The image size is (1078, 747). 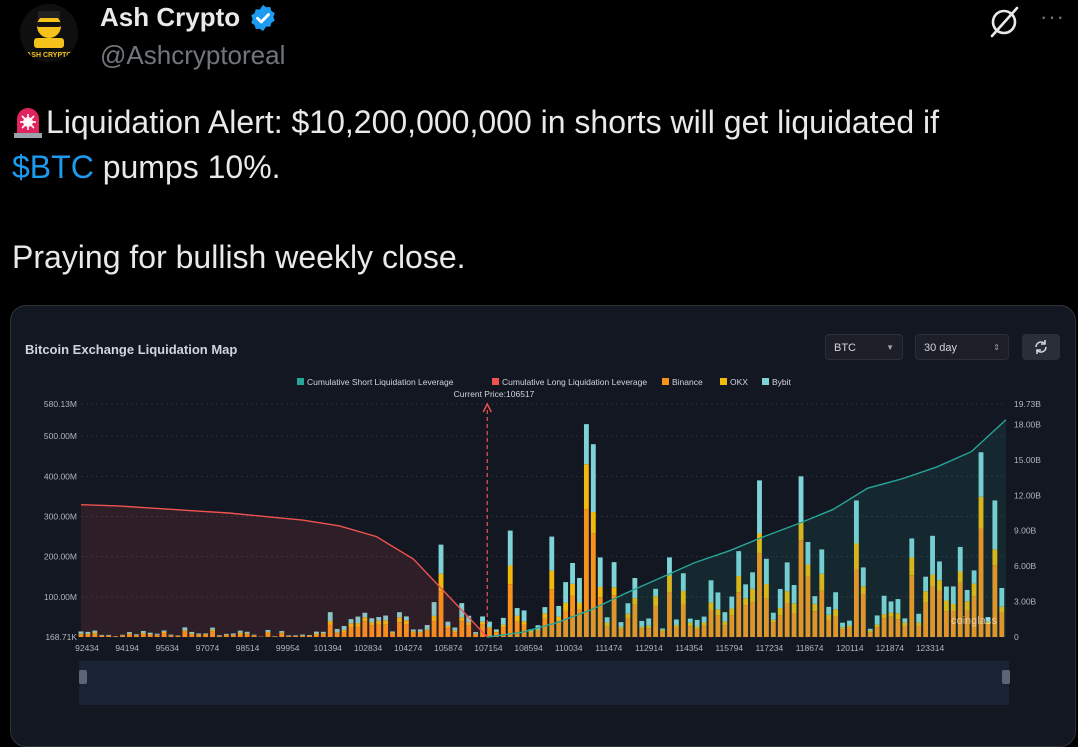 I want to click on x-tick-label: 98514, so click(x=248, y=648).